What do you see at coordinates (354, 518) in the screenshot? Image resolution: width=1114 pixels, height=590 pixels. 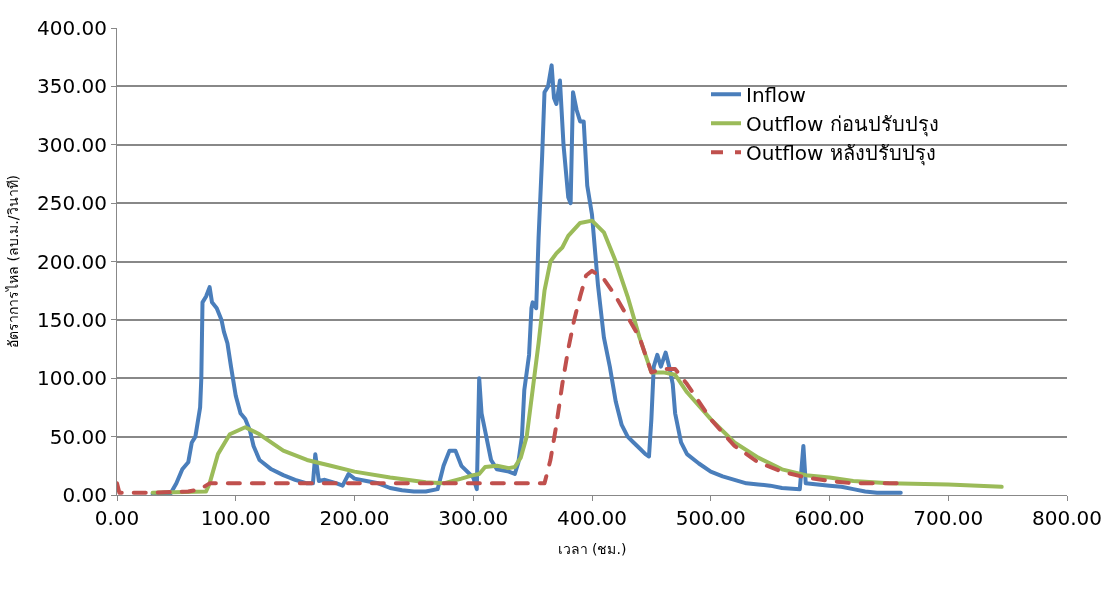 I see `x-tick-label: 200.00` at bounding box center [354, 518].